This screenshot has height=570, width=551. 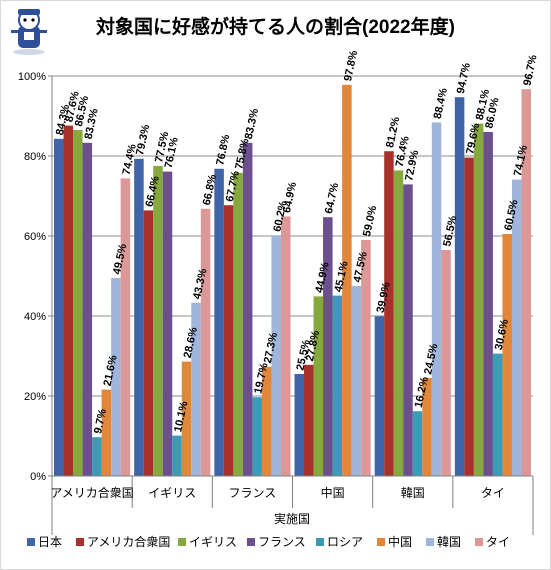 I want to click on data-label: 64.9%, so click(x=290, y=197).